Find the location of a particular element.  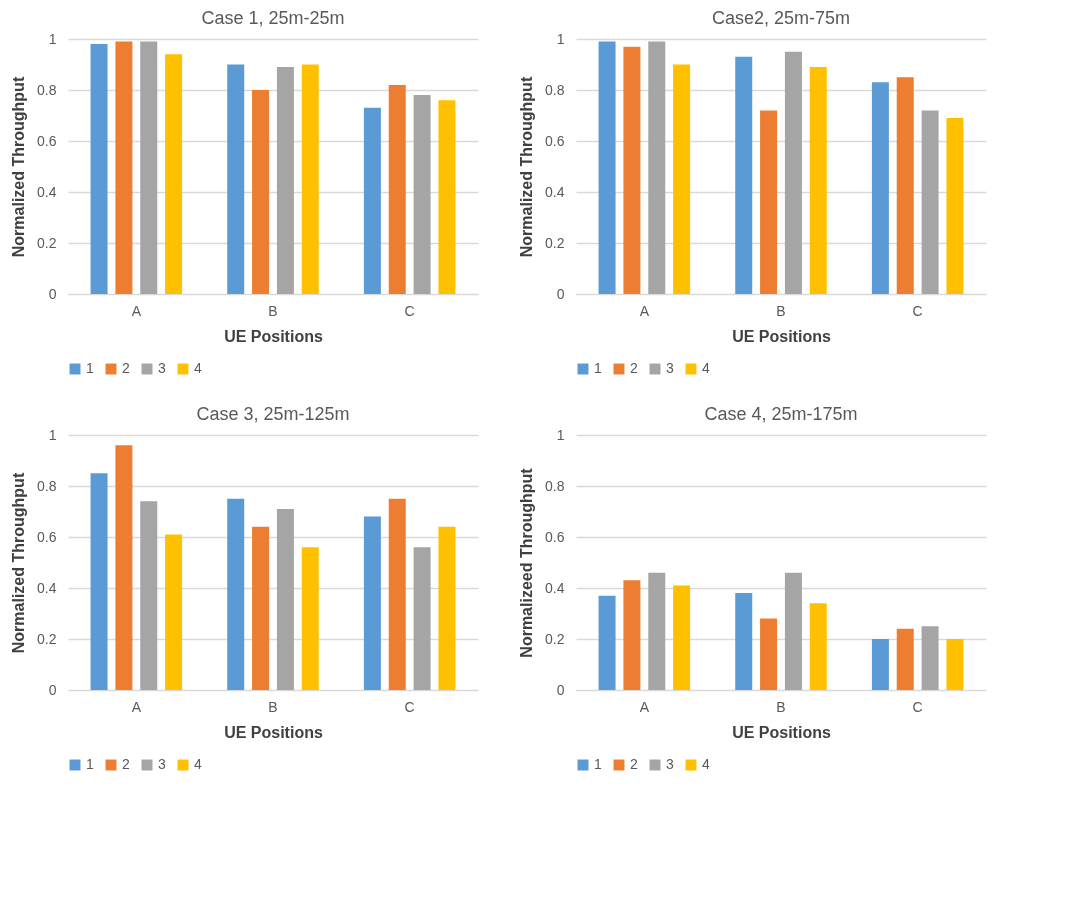

chart-title: Case 3, 25m-125m is located at coordinates (273, 414).